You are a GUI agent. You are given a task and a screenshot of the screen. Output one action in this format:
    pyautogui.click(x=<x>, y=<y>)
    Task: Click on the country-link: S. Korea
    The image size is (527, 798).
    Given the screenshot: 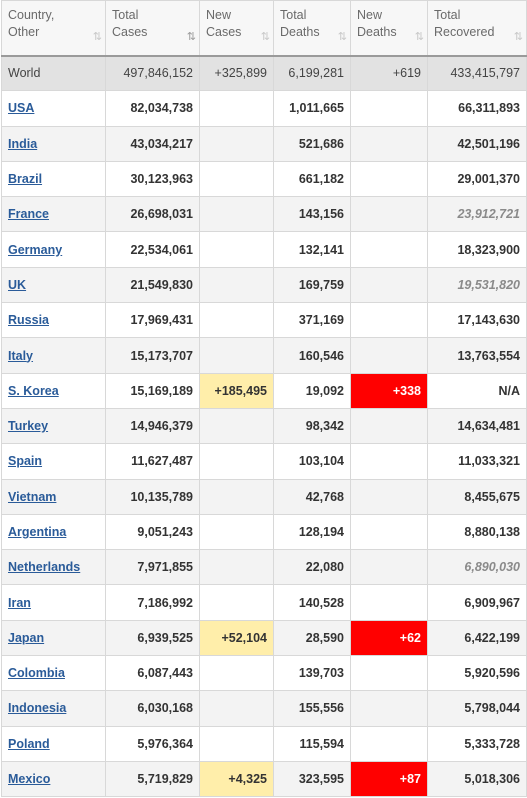 What is the action you would take?
    pyautogui.click(x=33, y=390)
    